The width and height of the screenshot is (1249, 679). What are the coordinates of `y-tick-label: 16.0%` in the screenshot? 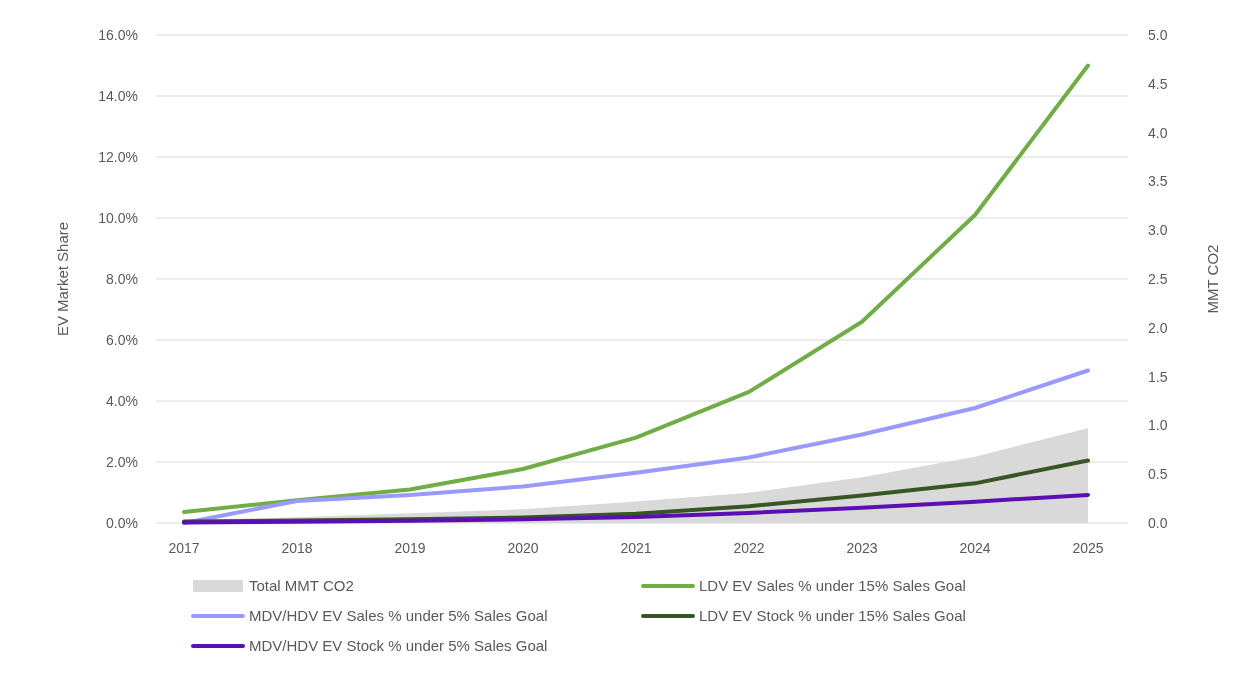 It's located at (118, 34).